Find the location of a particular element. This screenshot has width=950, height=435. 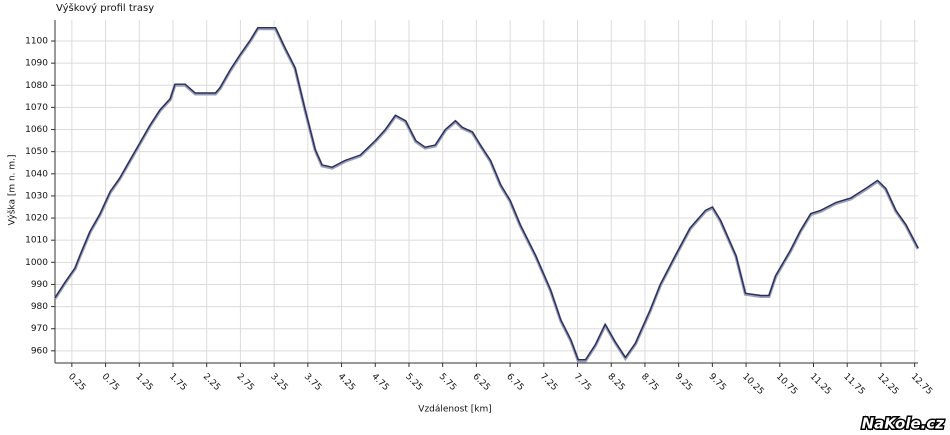

x-tick-label: 3.25 is located at coordinates (278, 382).